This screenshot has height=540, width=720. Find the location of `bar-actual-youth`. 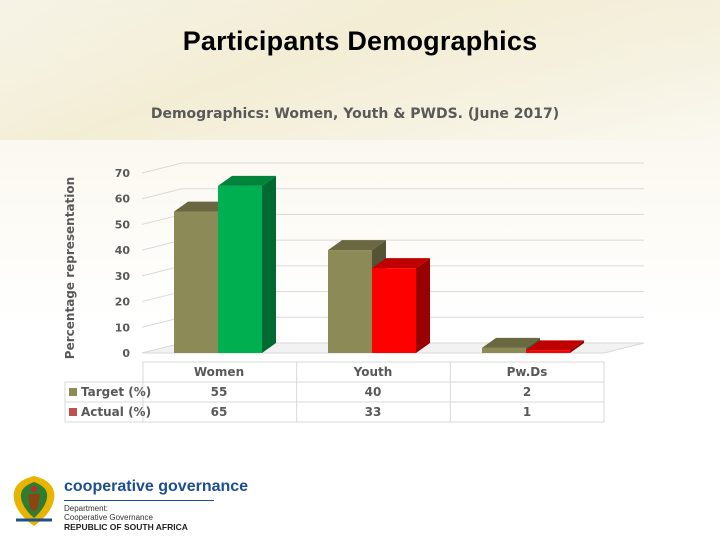

bar-actual-youth is located at coordinates (401, 305).